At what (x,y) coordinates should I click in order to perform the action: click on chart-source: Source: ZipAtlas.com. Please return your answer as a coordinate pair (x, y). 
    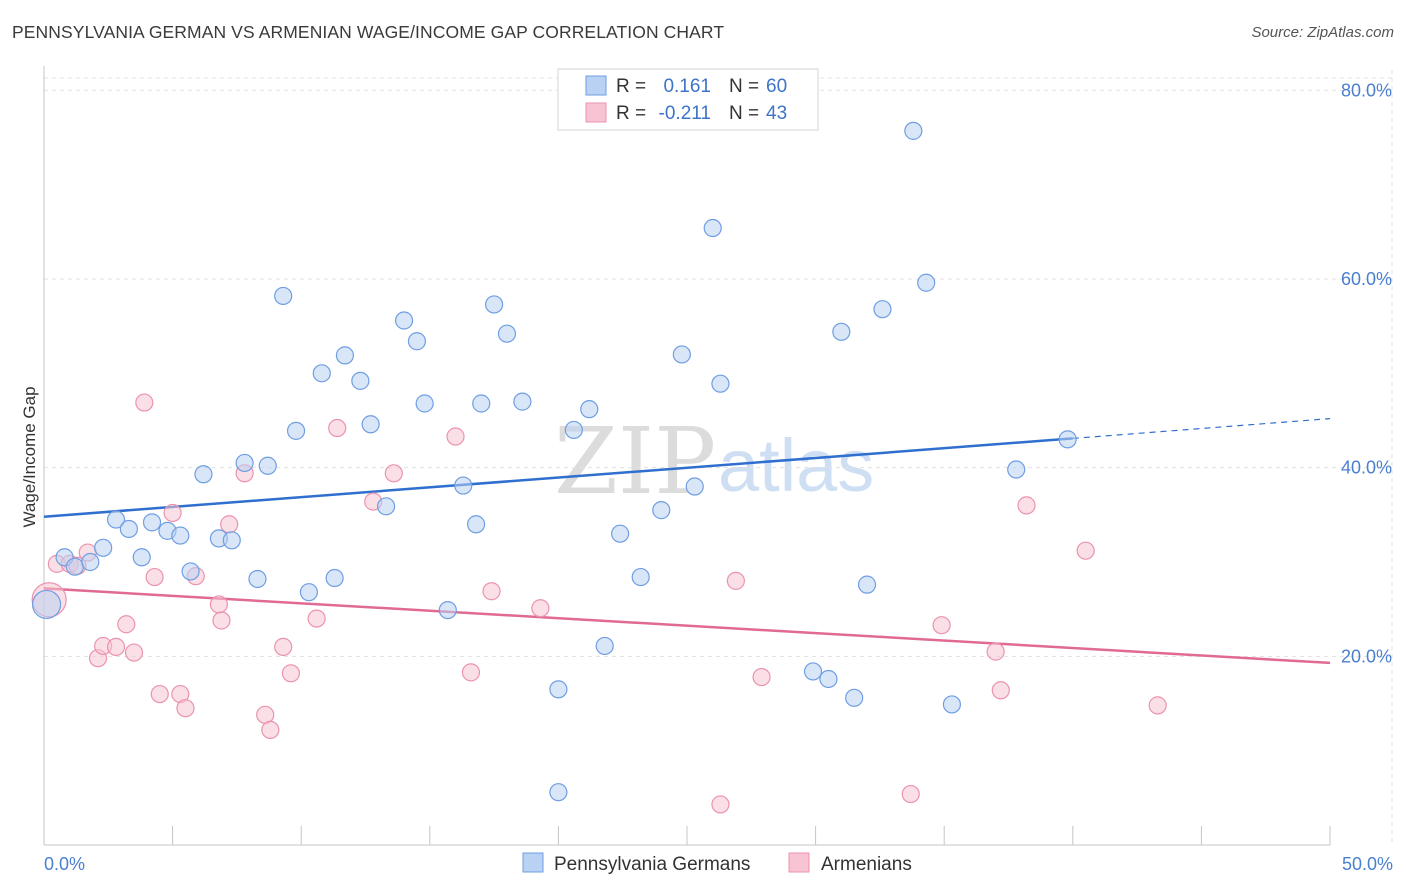
    Looking at the image, I should click on (1322, 32).